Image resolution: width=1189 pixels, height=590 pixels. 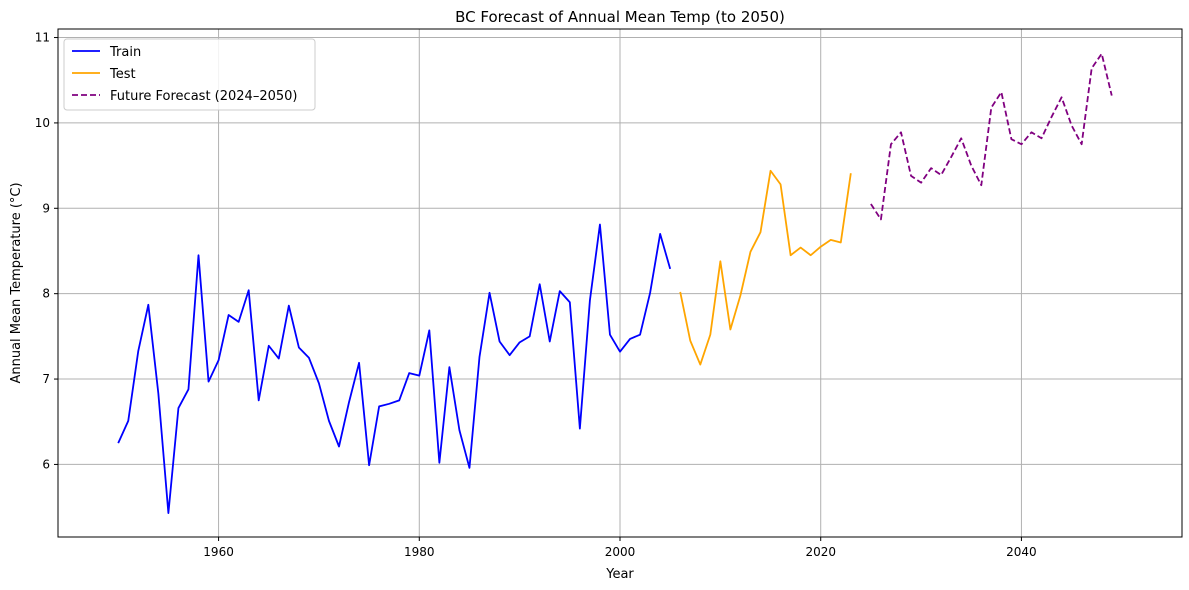 What do you see at coordinates (620, 552) in the screenshot?
I see `x-tick-label: 2000` at bounding box center [620, 552].